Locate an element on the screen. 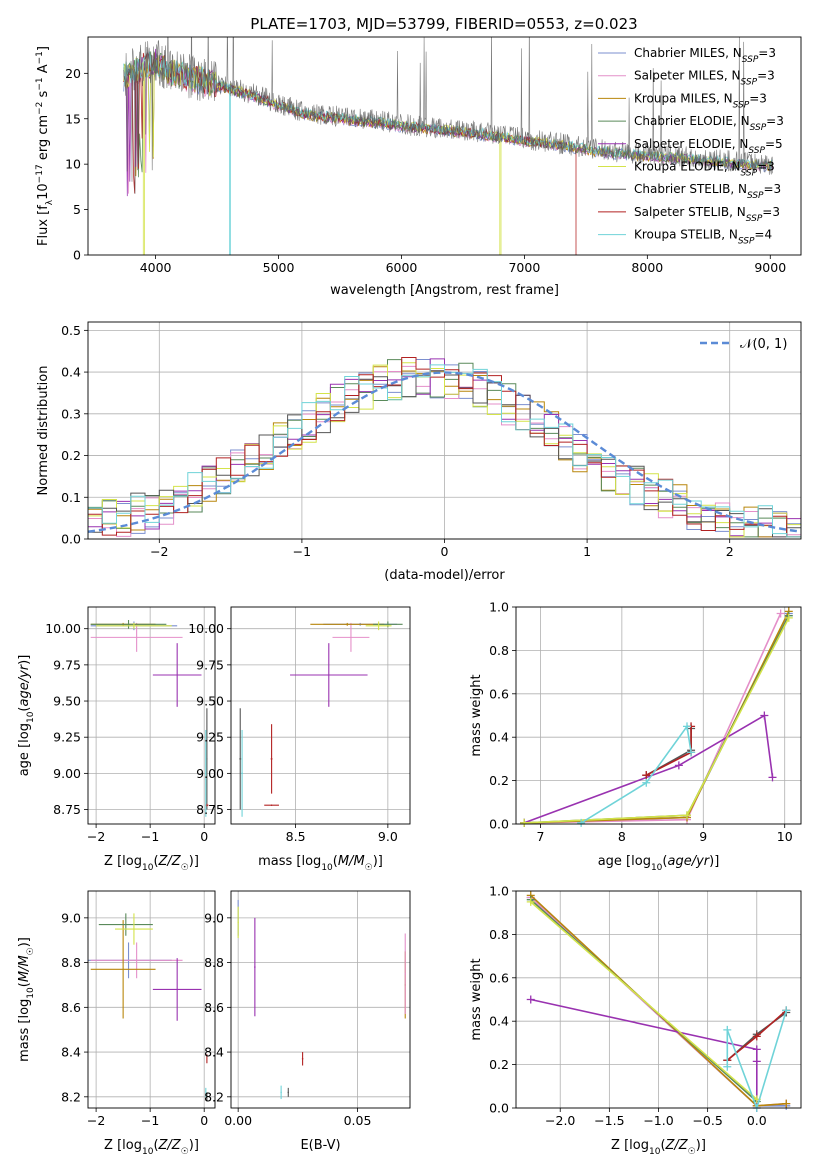  y-tick-label: 8.75 is located at coordinates (210, 809).